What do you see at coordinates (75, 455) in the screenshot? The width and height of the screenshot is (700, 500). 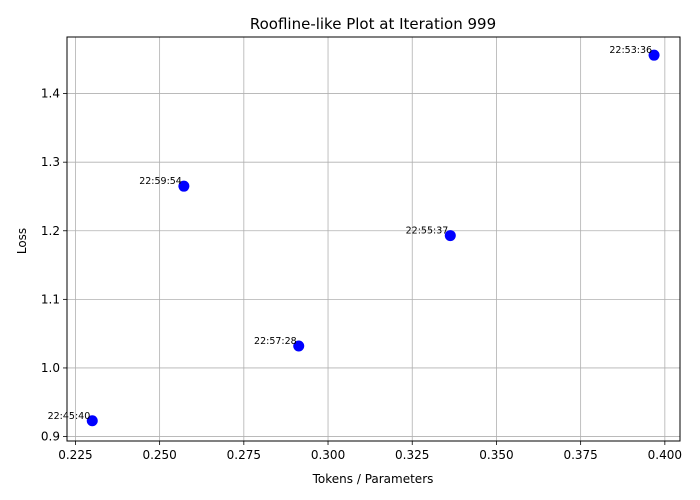 I see `x-tick-label: 0.225` at bounding box center [75, 455].